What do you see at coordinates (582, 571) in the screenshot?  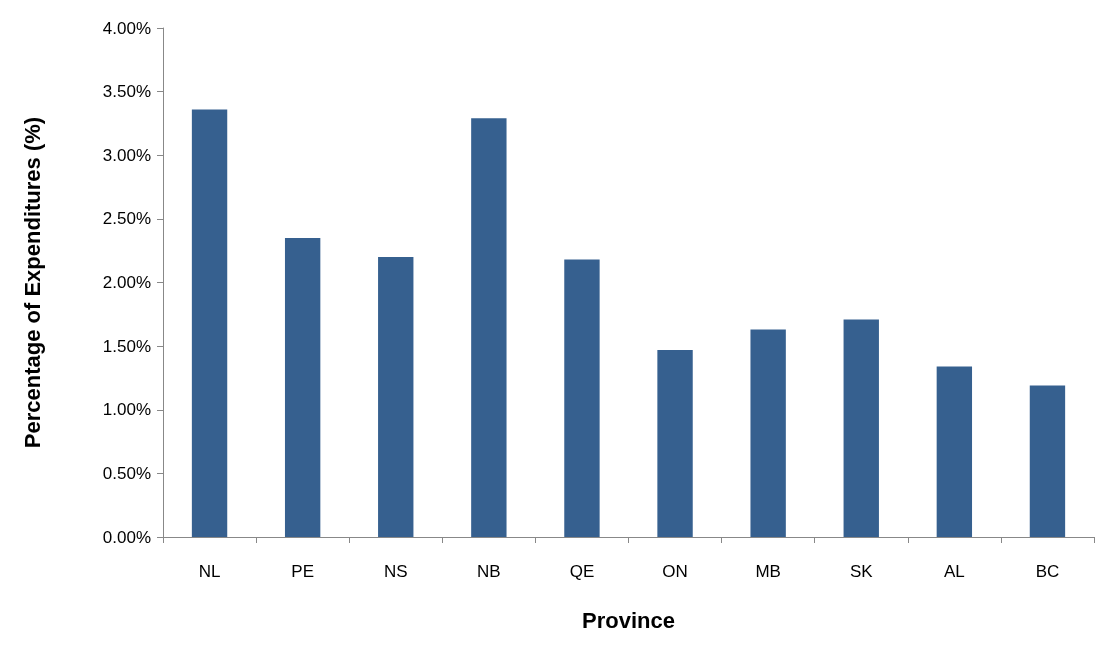 I see `x-tick-label: QE` at bounding box center [582, 571].